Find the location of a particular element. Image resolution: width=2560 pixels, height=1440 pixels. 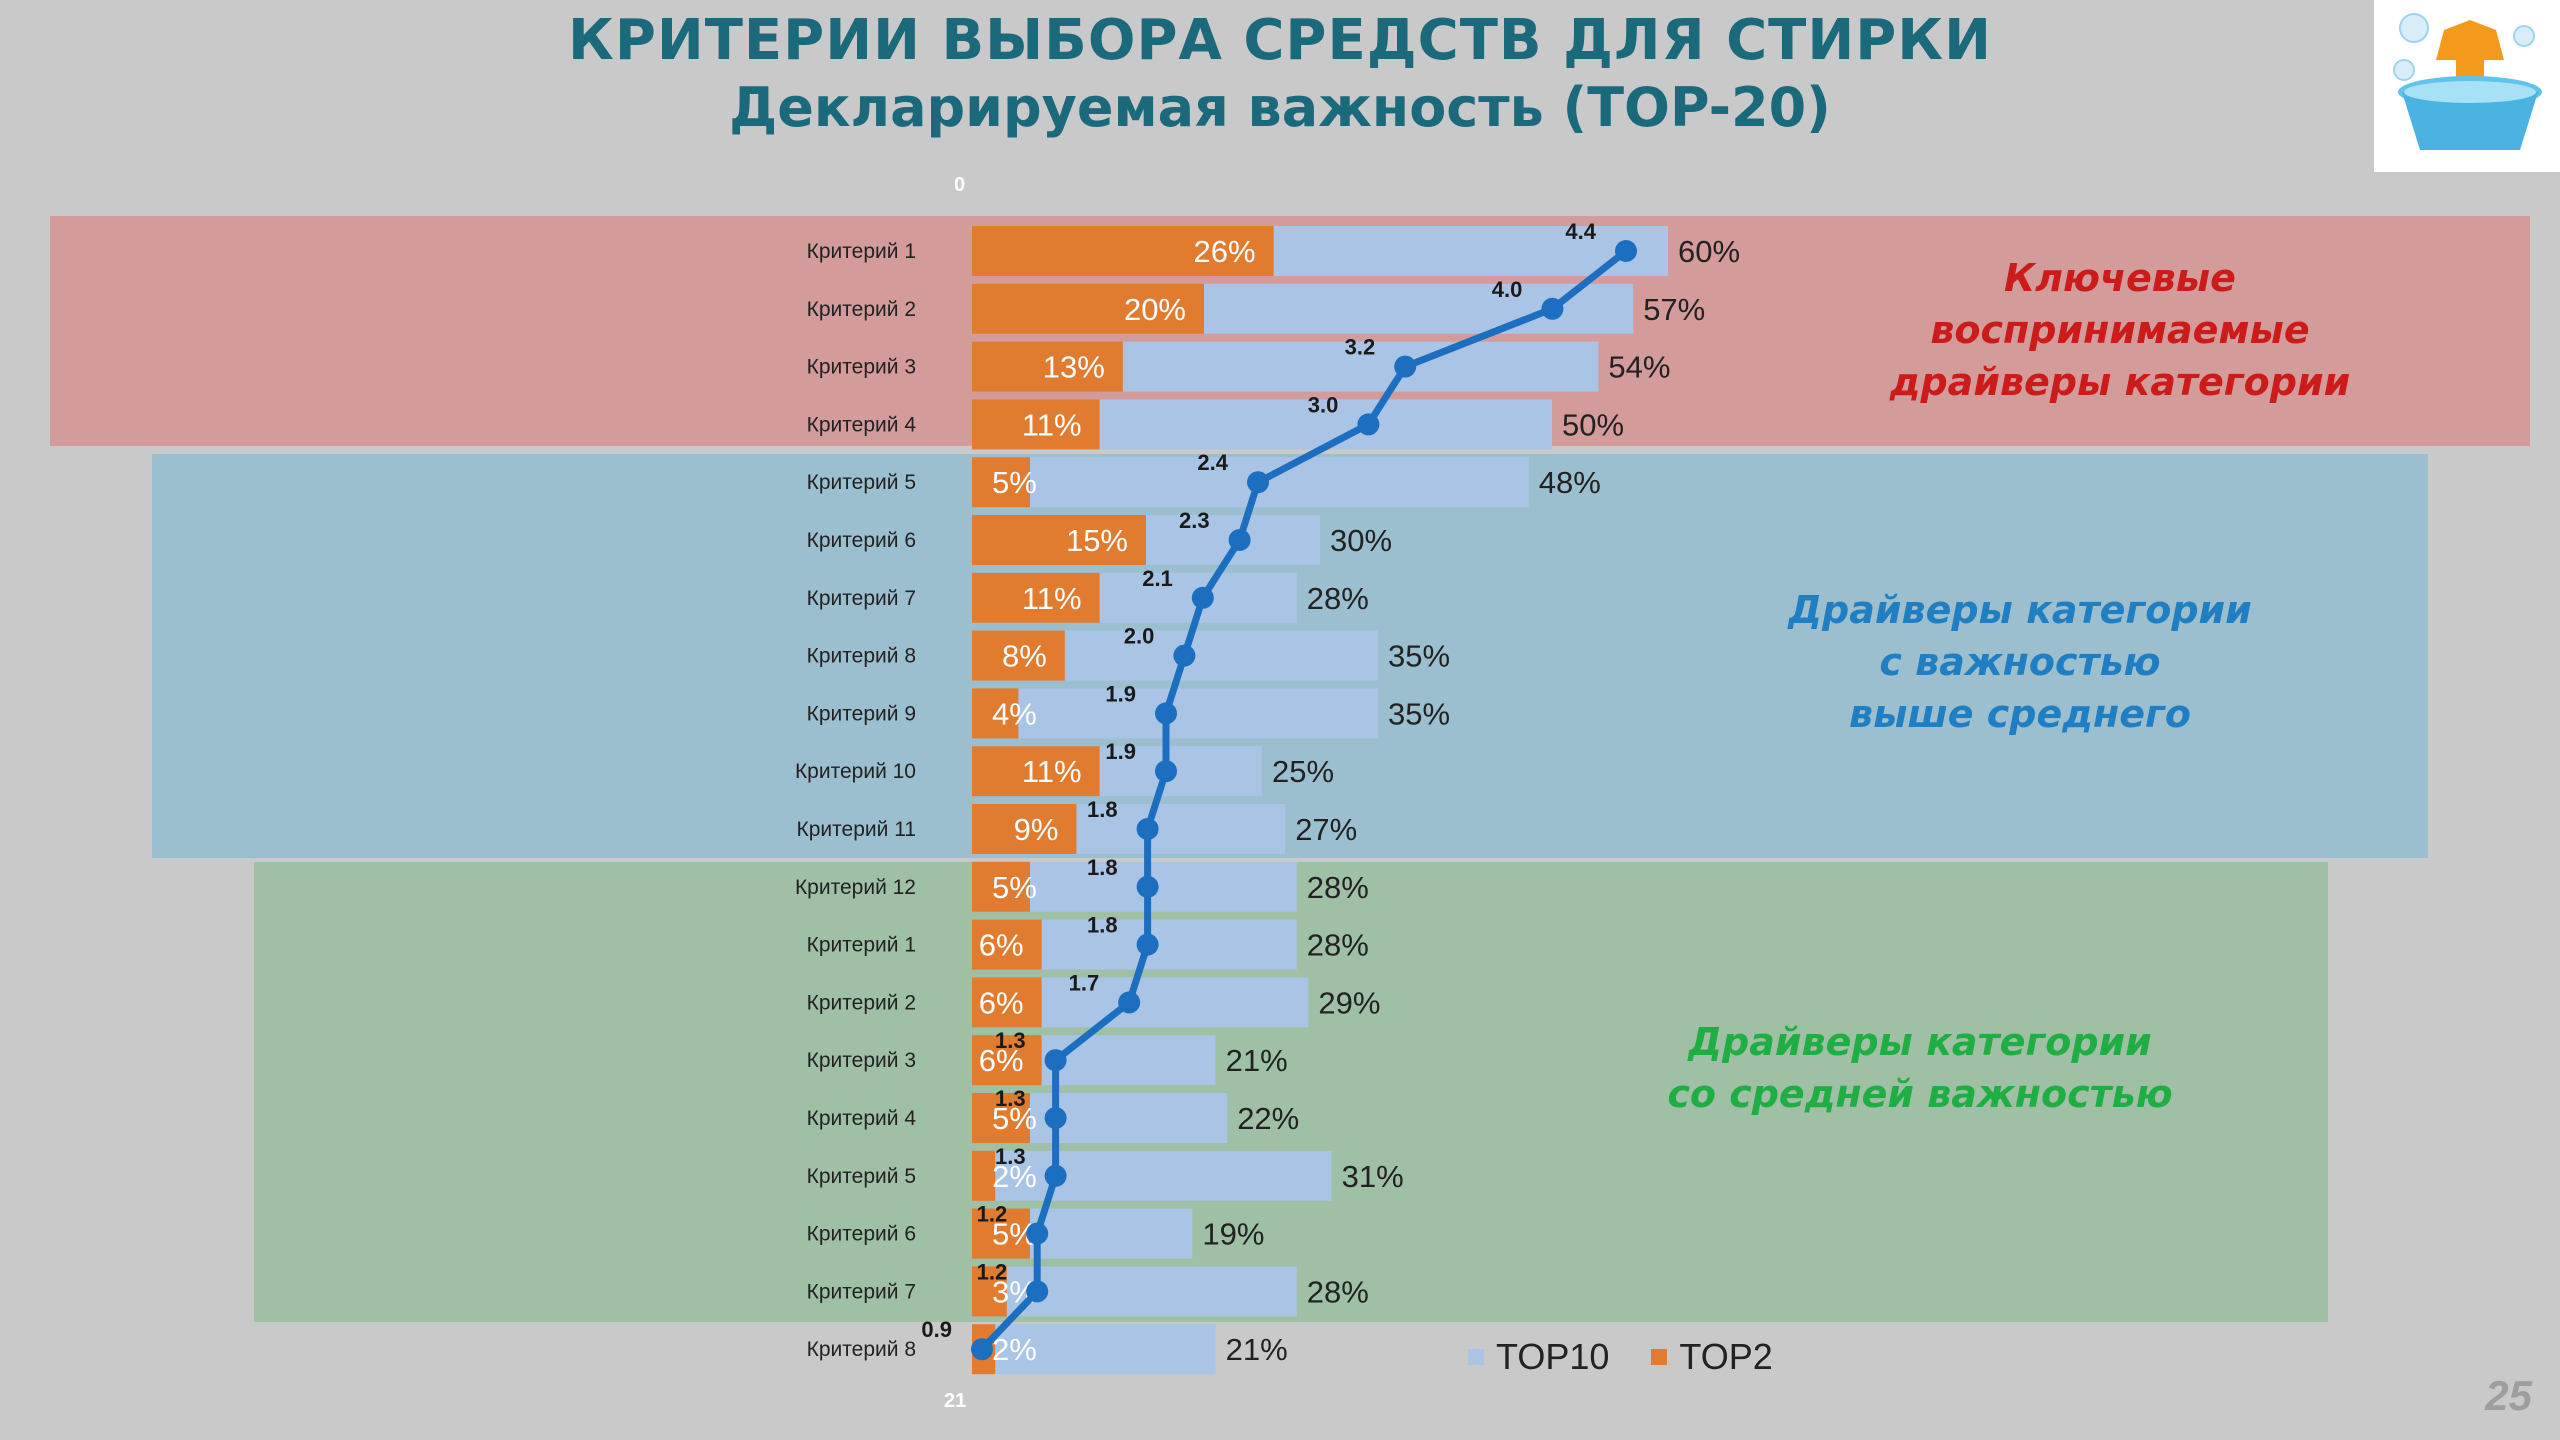

data-label-top2: 8% is located at coordinates (1024, 656).